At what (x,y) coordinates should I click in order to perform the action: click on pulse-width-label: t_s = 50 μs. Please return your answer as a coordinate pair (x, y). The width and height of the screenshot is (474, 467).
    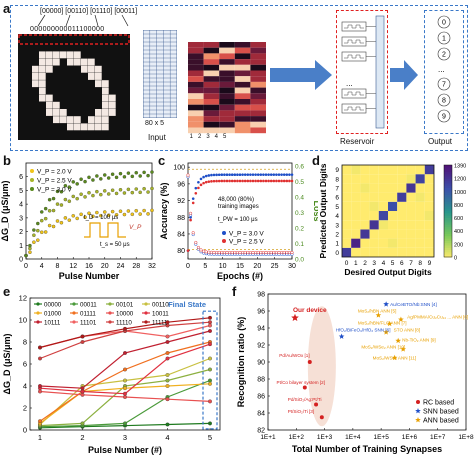
    Looking at the image, I should click on (115, 245).